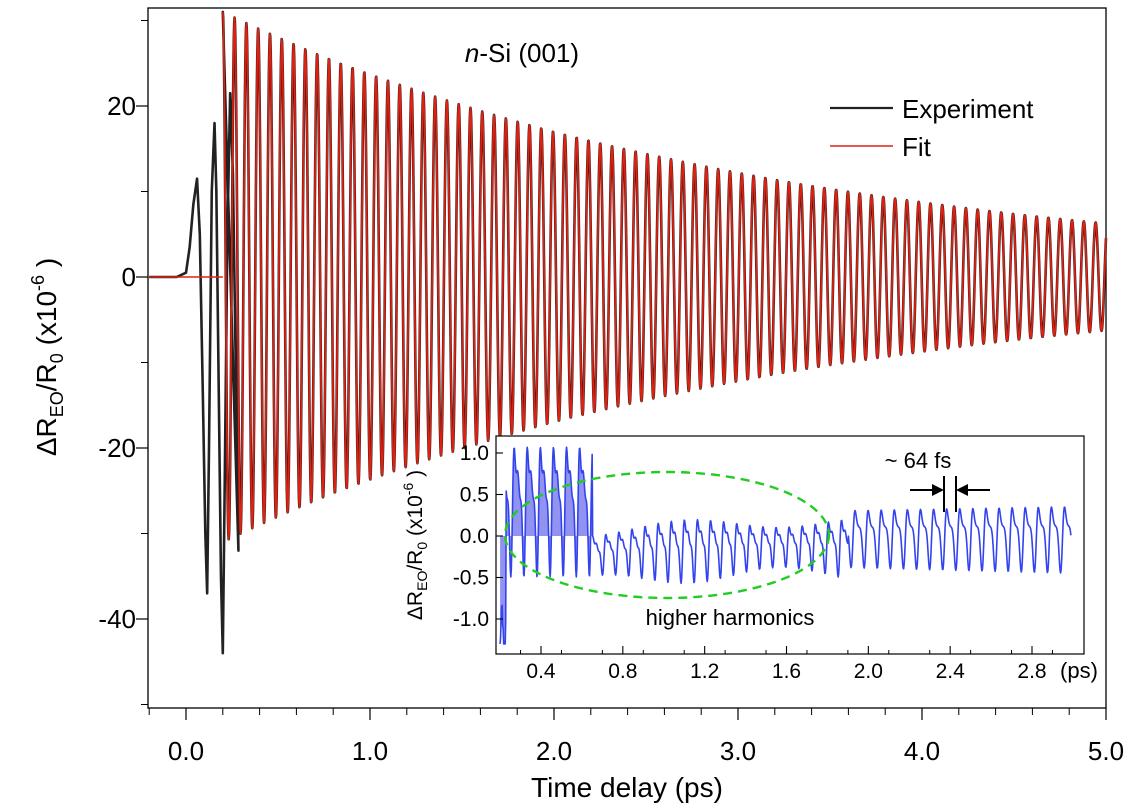 This screenshot has height=810, width=1136. I want to click on x-tick-label: 5.0, so click(1106, 751).